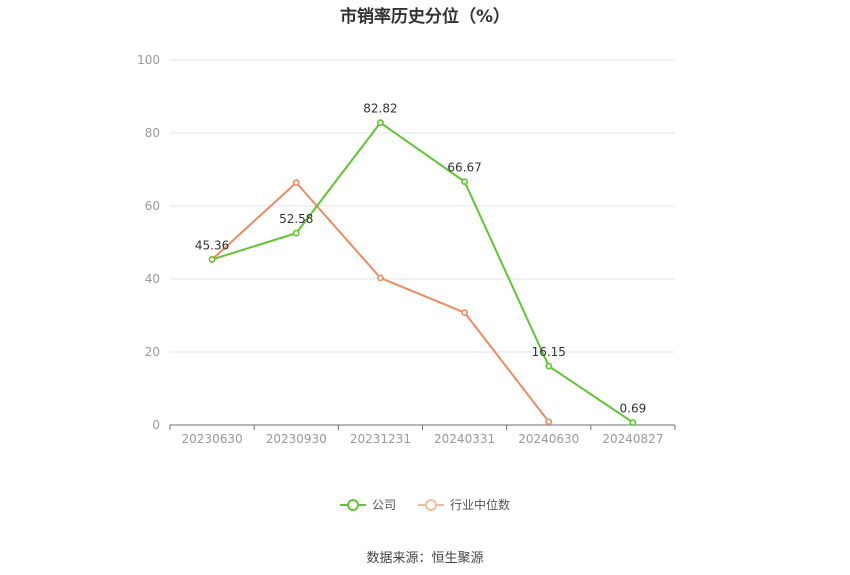  I want to click on legend-item-industry-median: 行业中位数, so click(464, 504).